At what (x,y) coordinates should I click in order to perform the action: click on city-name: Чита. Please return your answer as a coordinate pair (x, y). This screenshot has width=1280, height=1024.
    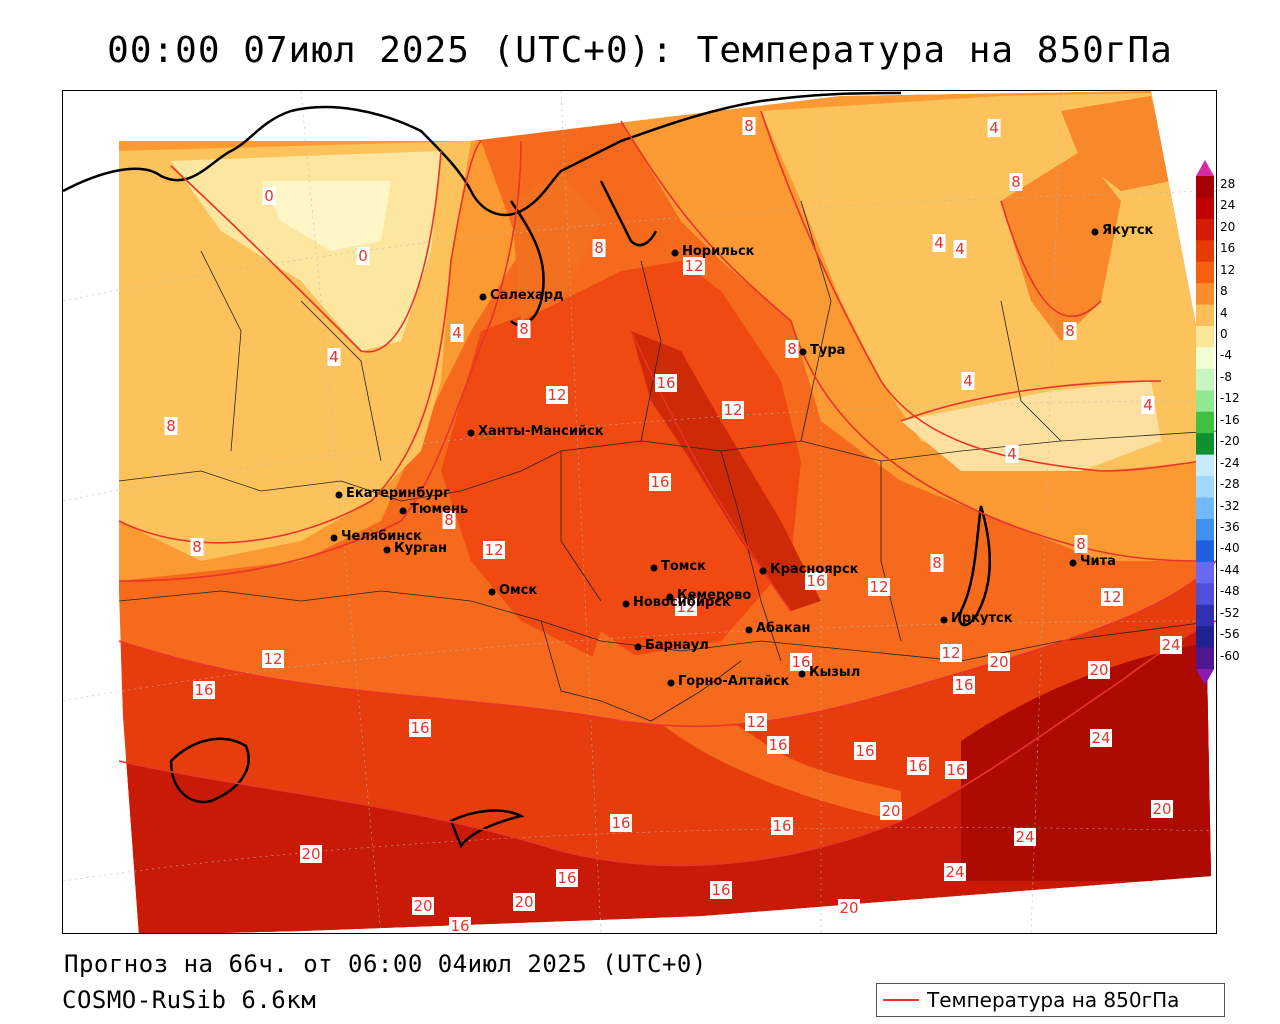
    Looking at the image, I should click on (1098, 561).